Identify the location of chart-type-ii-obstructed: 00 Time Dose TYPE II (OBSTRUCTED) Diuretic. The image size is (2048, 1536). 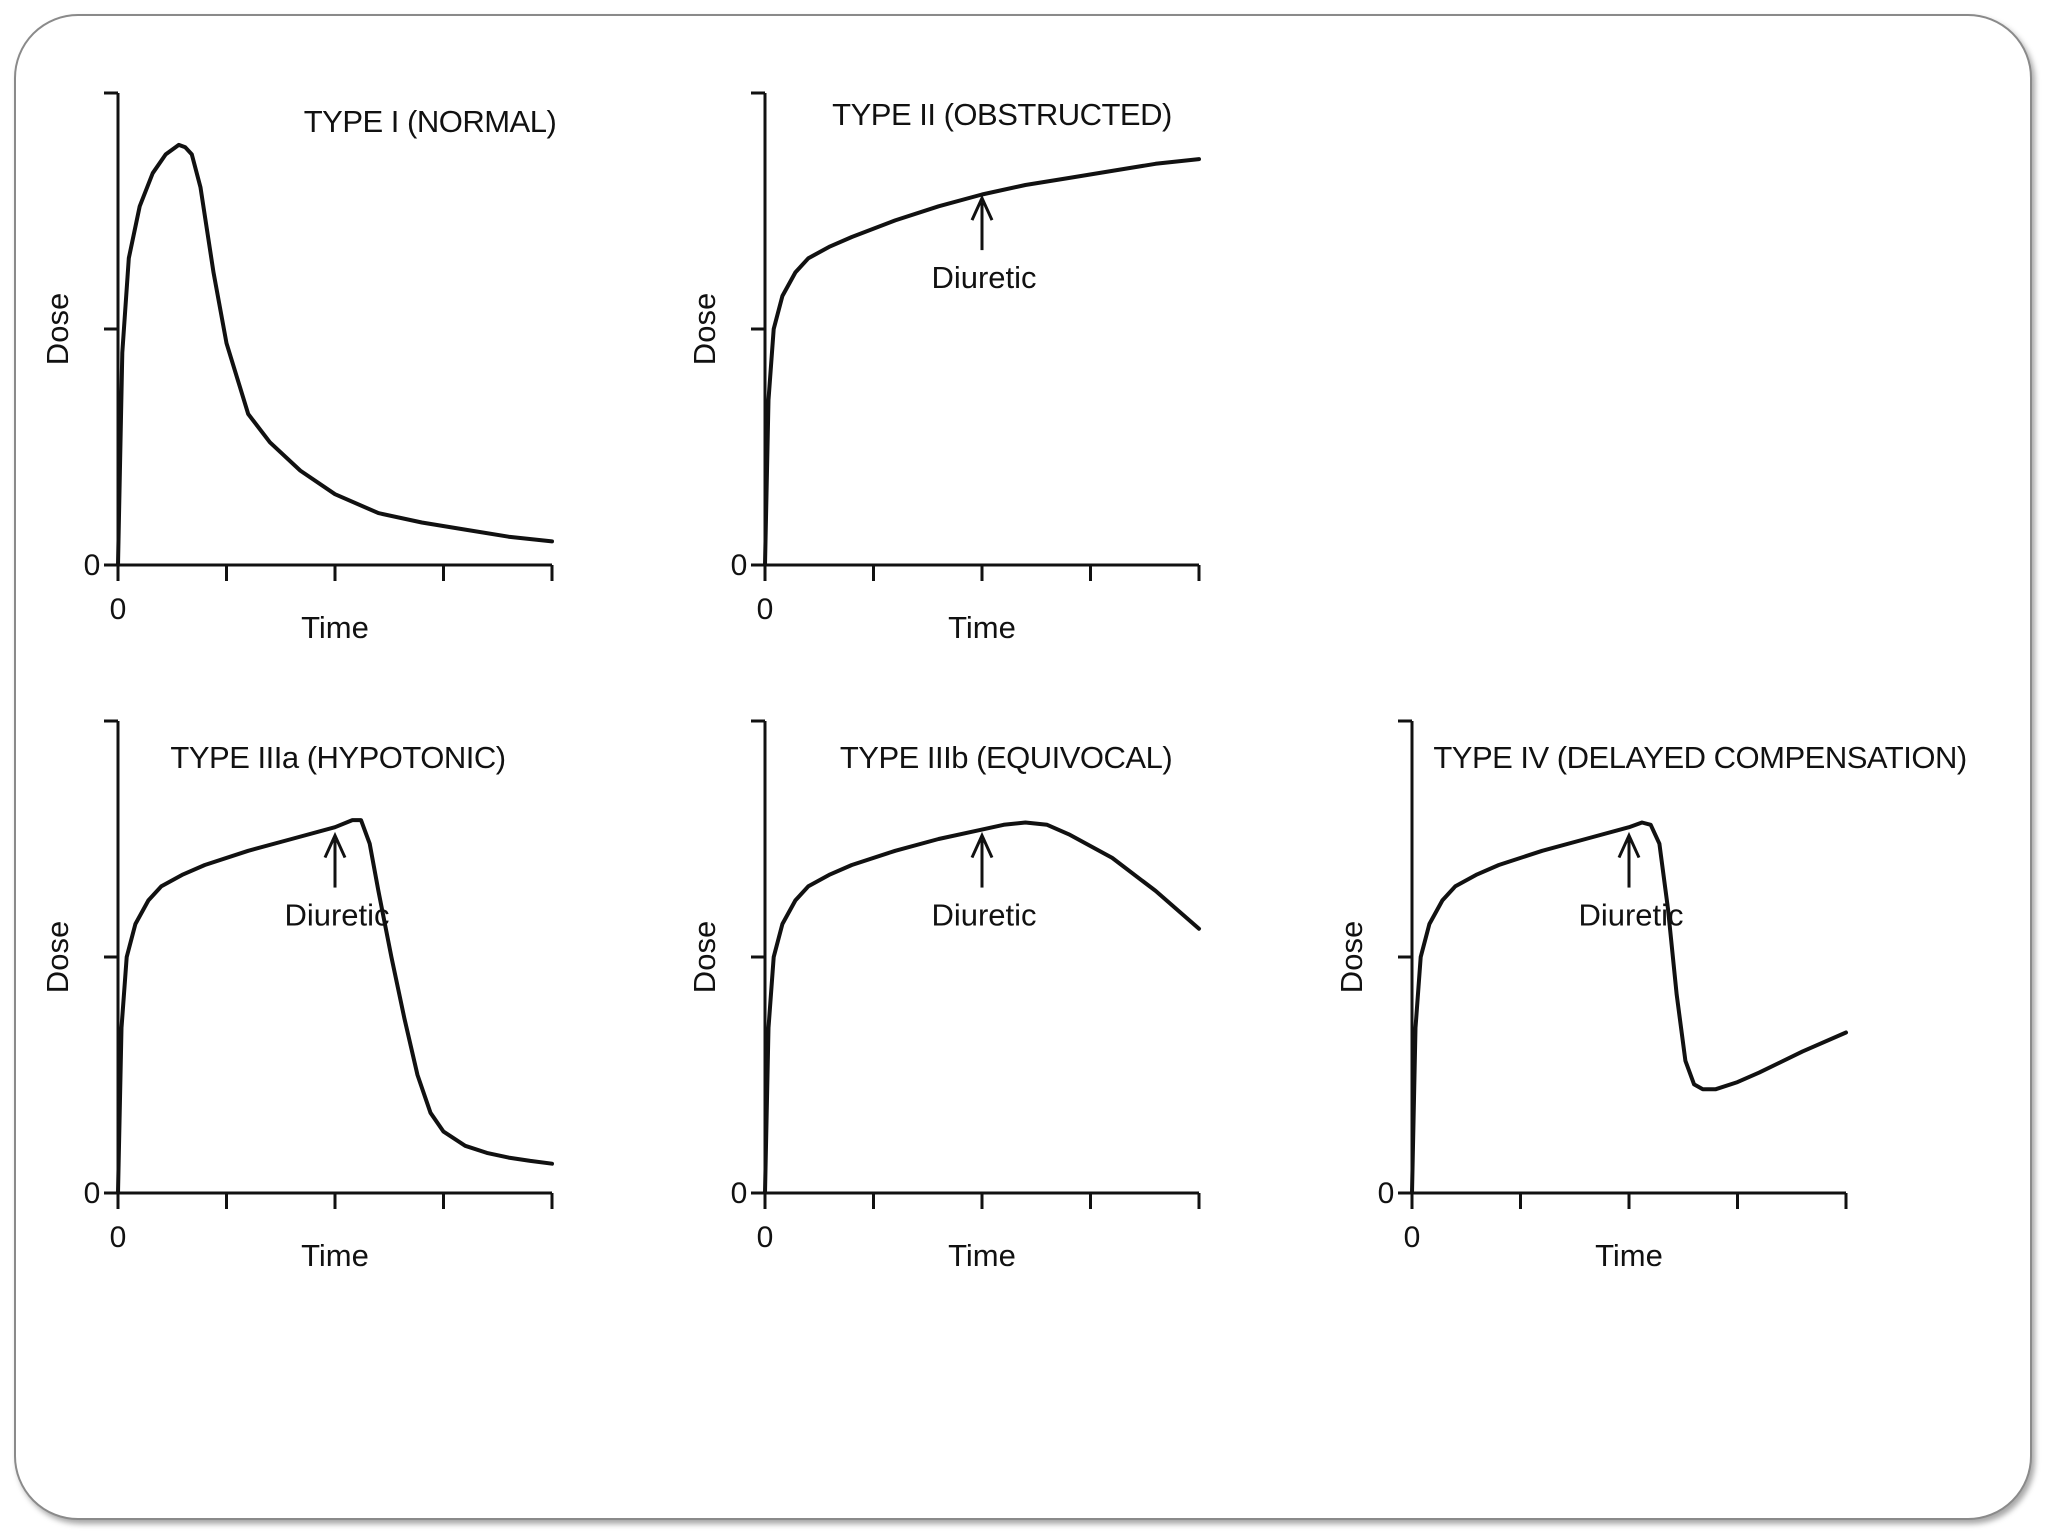
(944, 368).